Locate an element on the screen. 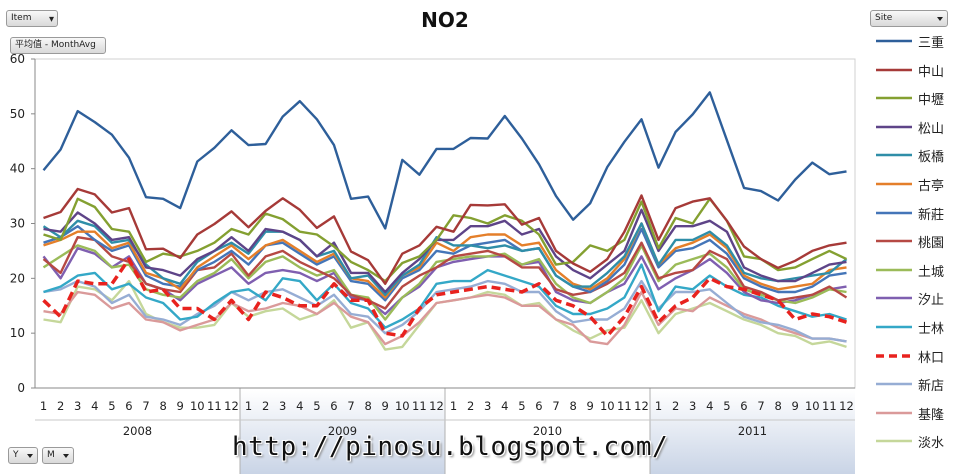 This screenshot has width=957, height=474. x-tick-label-month: 1 is located at coordinates (248, 406).